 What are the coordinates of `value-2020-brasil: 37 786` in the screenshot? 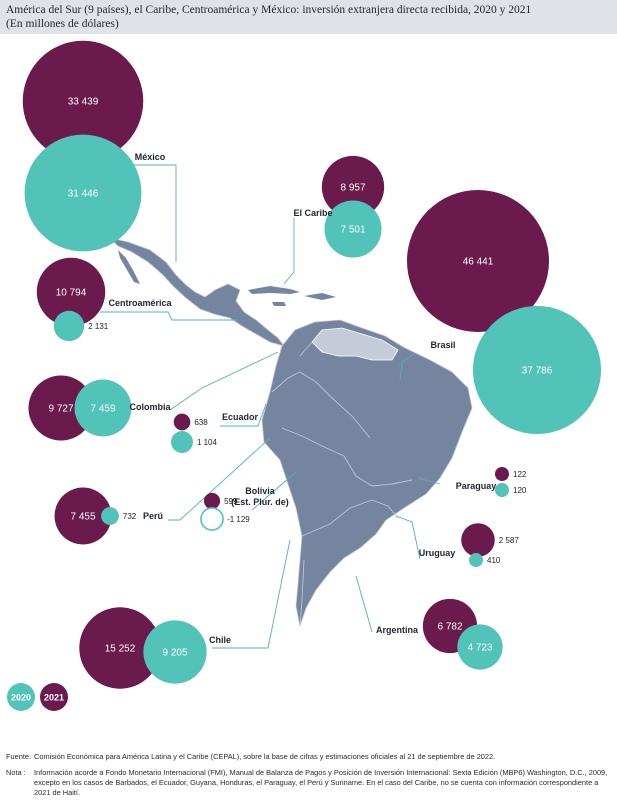 It's located at (537, 371).